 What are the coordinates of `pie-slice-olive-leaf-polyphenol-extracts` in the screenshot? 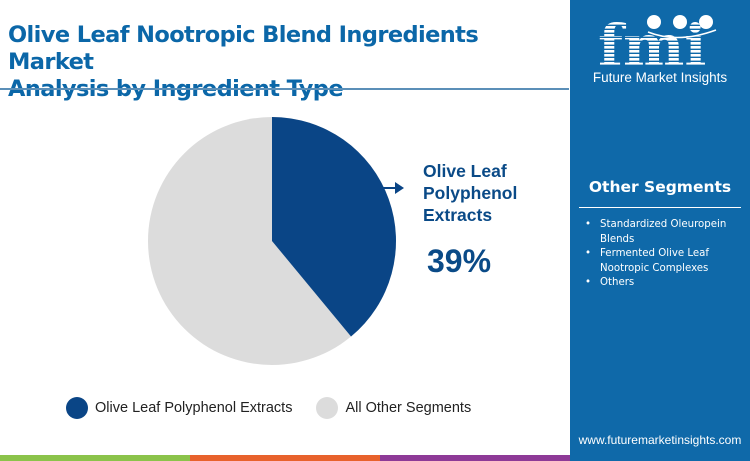 It's located at (334, 227).